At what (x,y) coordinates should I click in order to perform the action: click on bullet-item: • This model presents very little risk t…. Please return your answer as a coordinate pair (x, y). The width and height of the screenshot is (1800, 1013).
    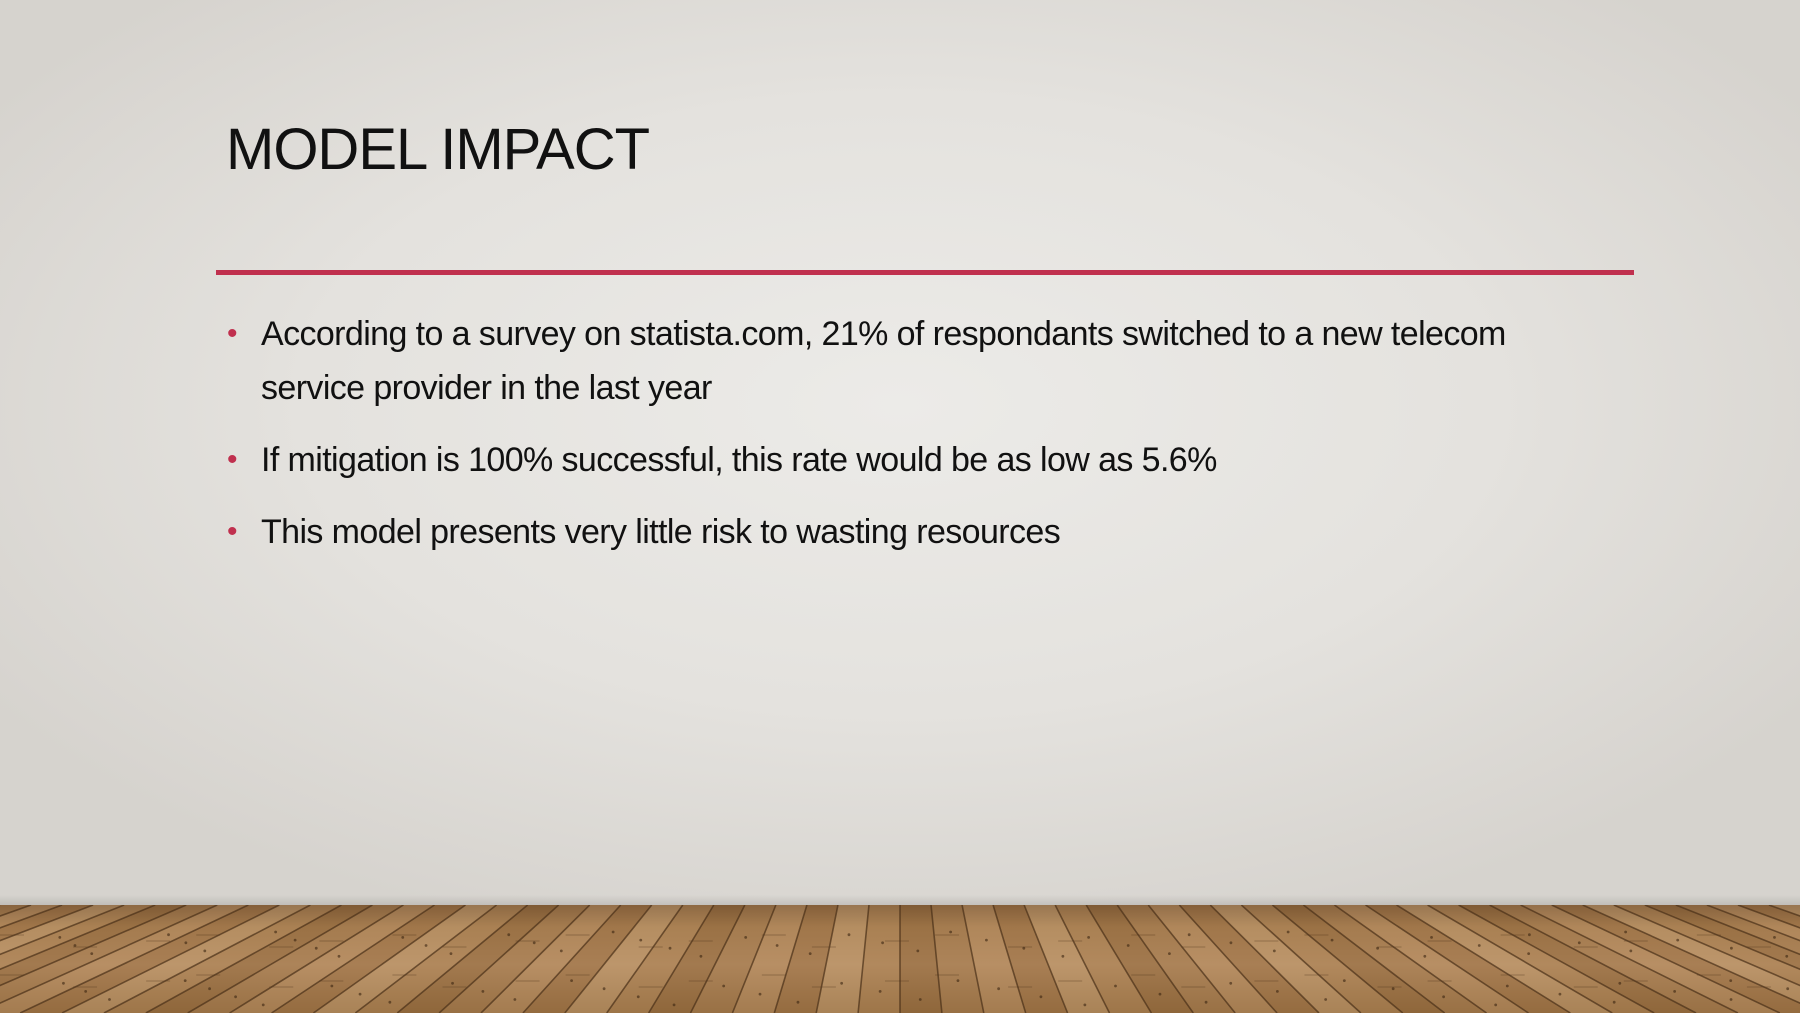
    Looking at the image, I should click on (916, 532).